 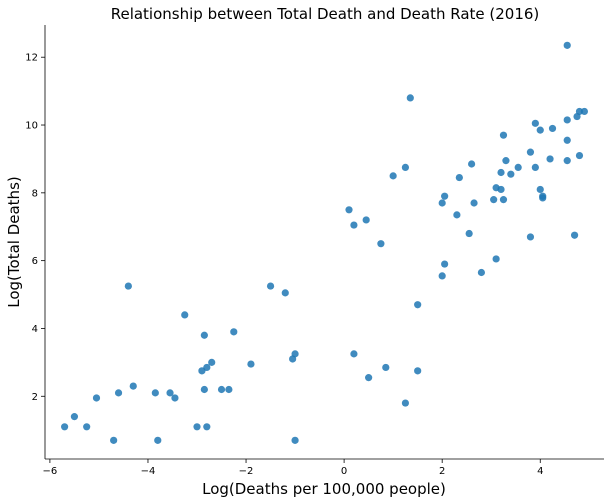 I want to click on y-tick-label: 10, so click(x=31, y=126).